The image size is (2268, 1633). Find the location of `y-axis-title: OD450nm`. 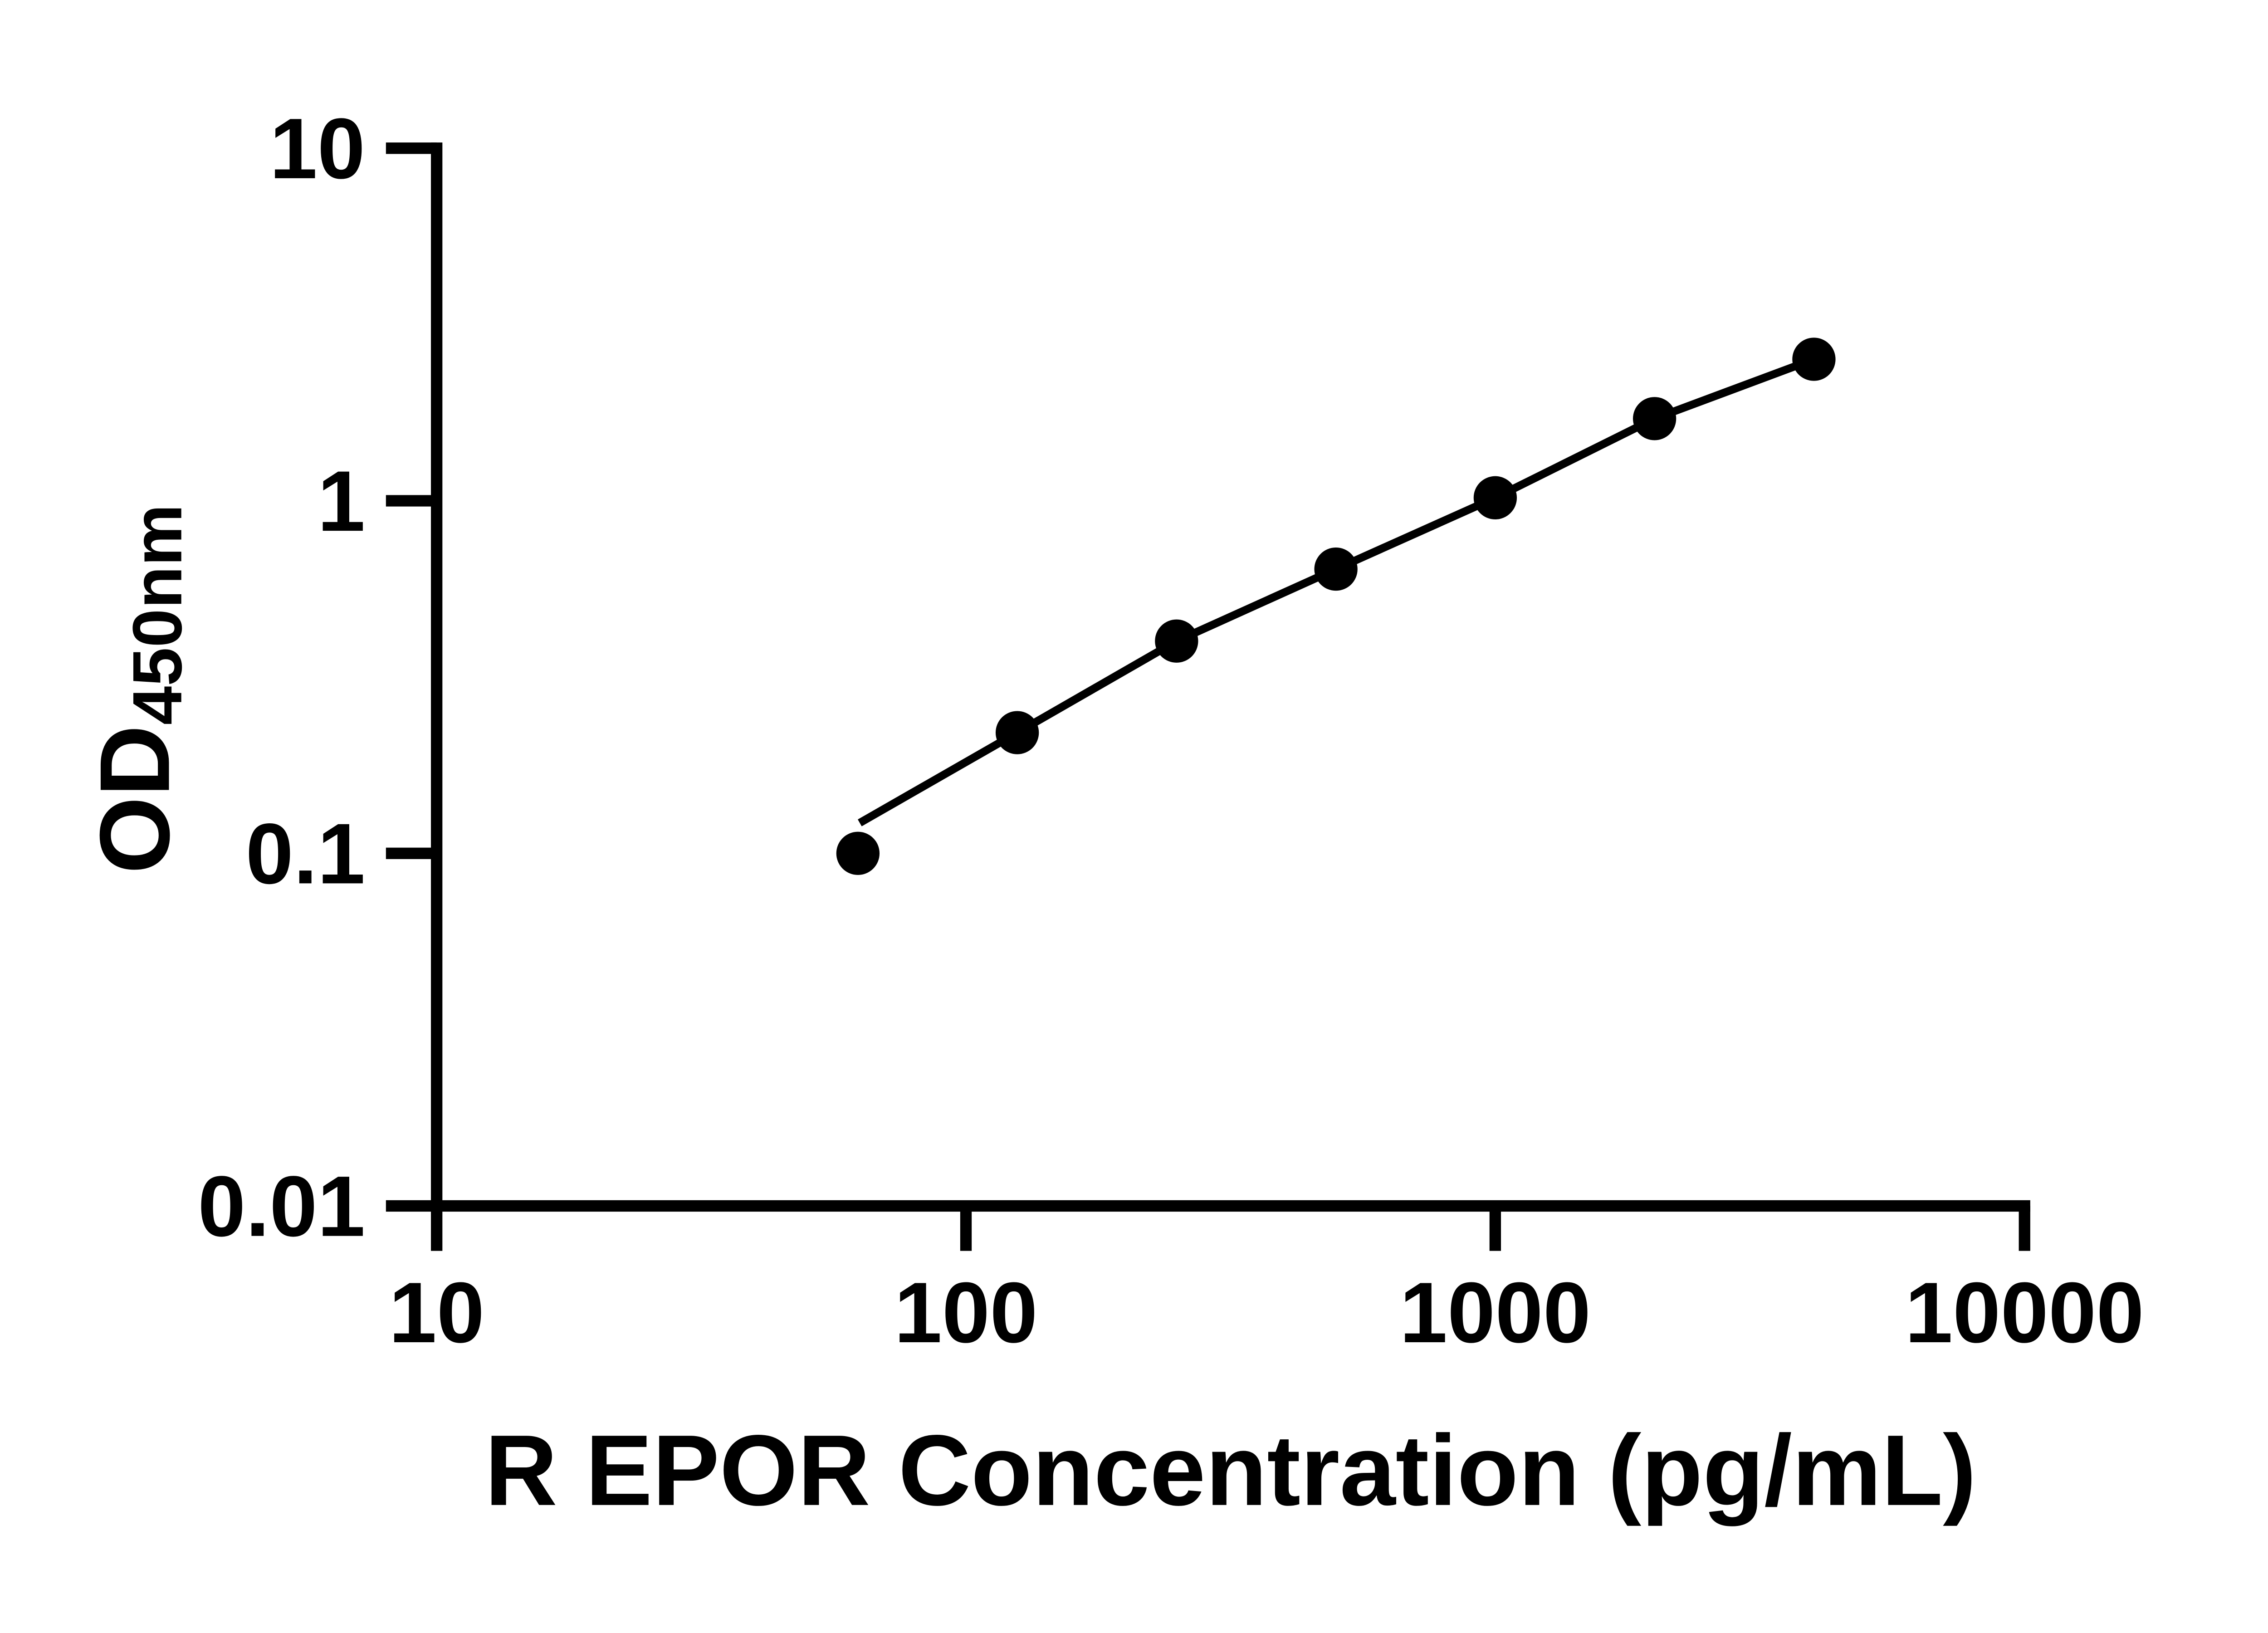

y-axis-title: OD450nm is located at coordinates (137, 689).